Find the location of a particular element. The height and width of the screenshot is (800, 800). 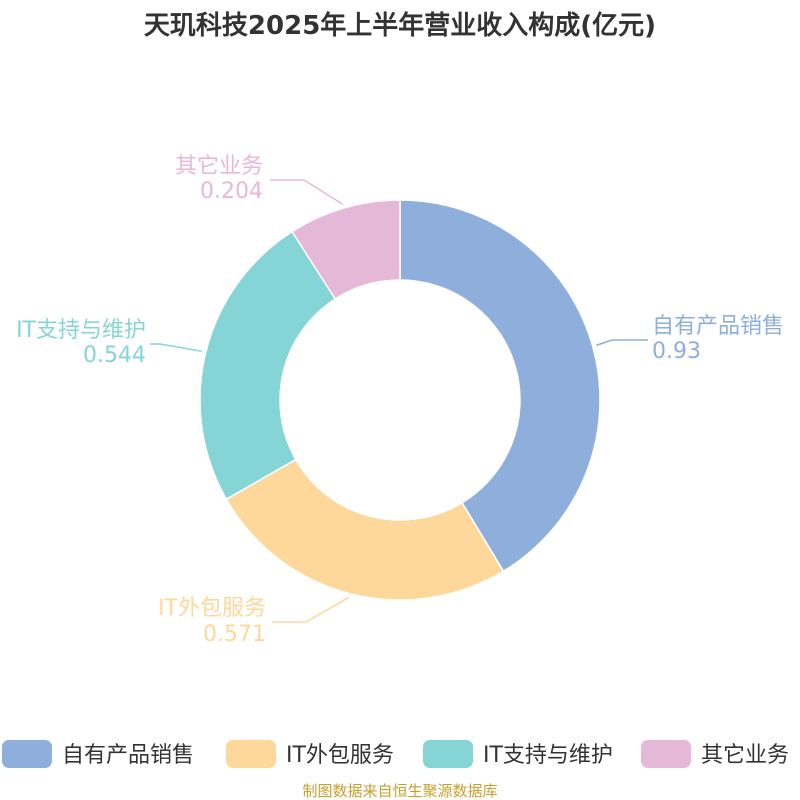

legend-label-2: IT支持与维护 is located at coordinates (548, 755).